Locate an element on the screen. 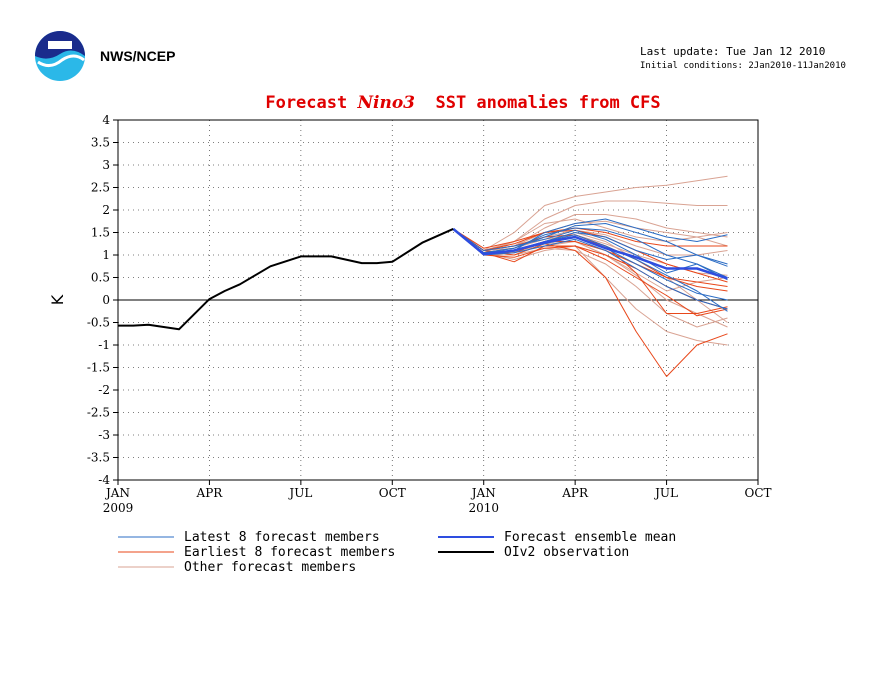 This screenshot has width=880, height=680. legend-mean-label: Forecast ensemble mean is located at coordinates (590, 537).